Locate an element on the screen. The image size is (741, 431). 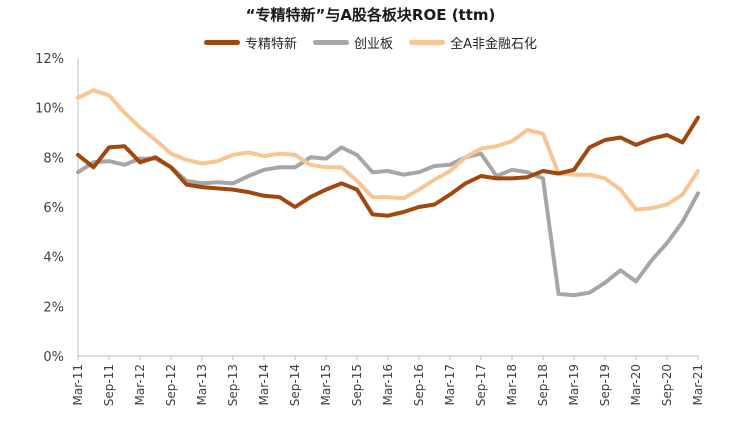
y-tick-label: 10% is located at coordinates (49, 109).